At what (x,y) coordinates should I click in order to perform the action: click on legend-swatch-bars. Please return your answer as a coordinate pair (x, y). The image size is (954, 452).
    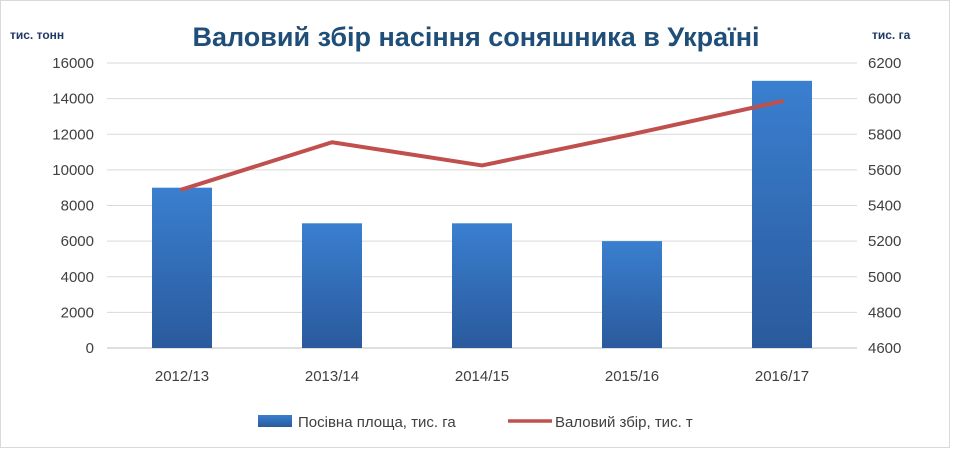
    Looking at the image, I should click on (275, 421).